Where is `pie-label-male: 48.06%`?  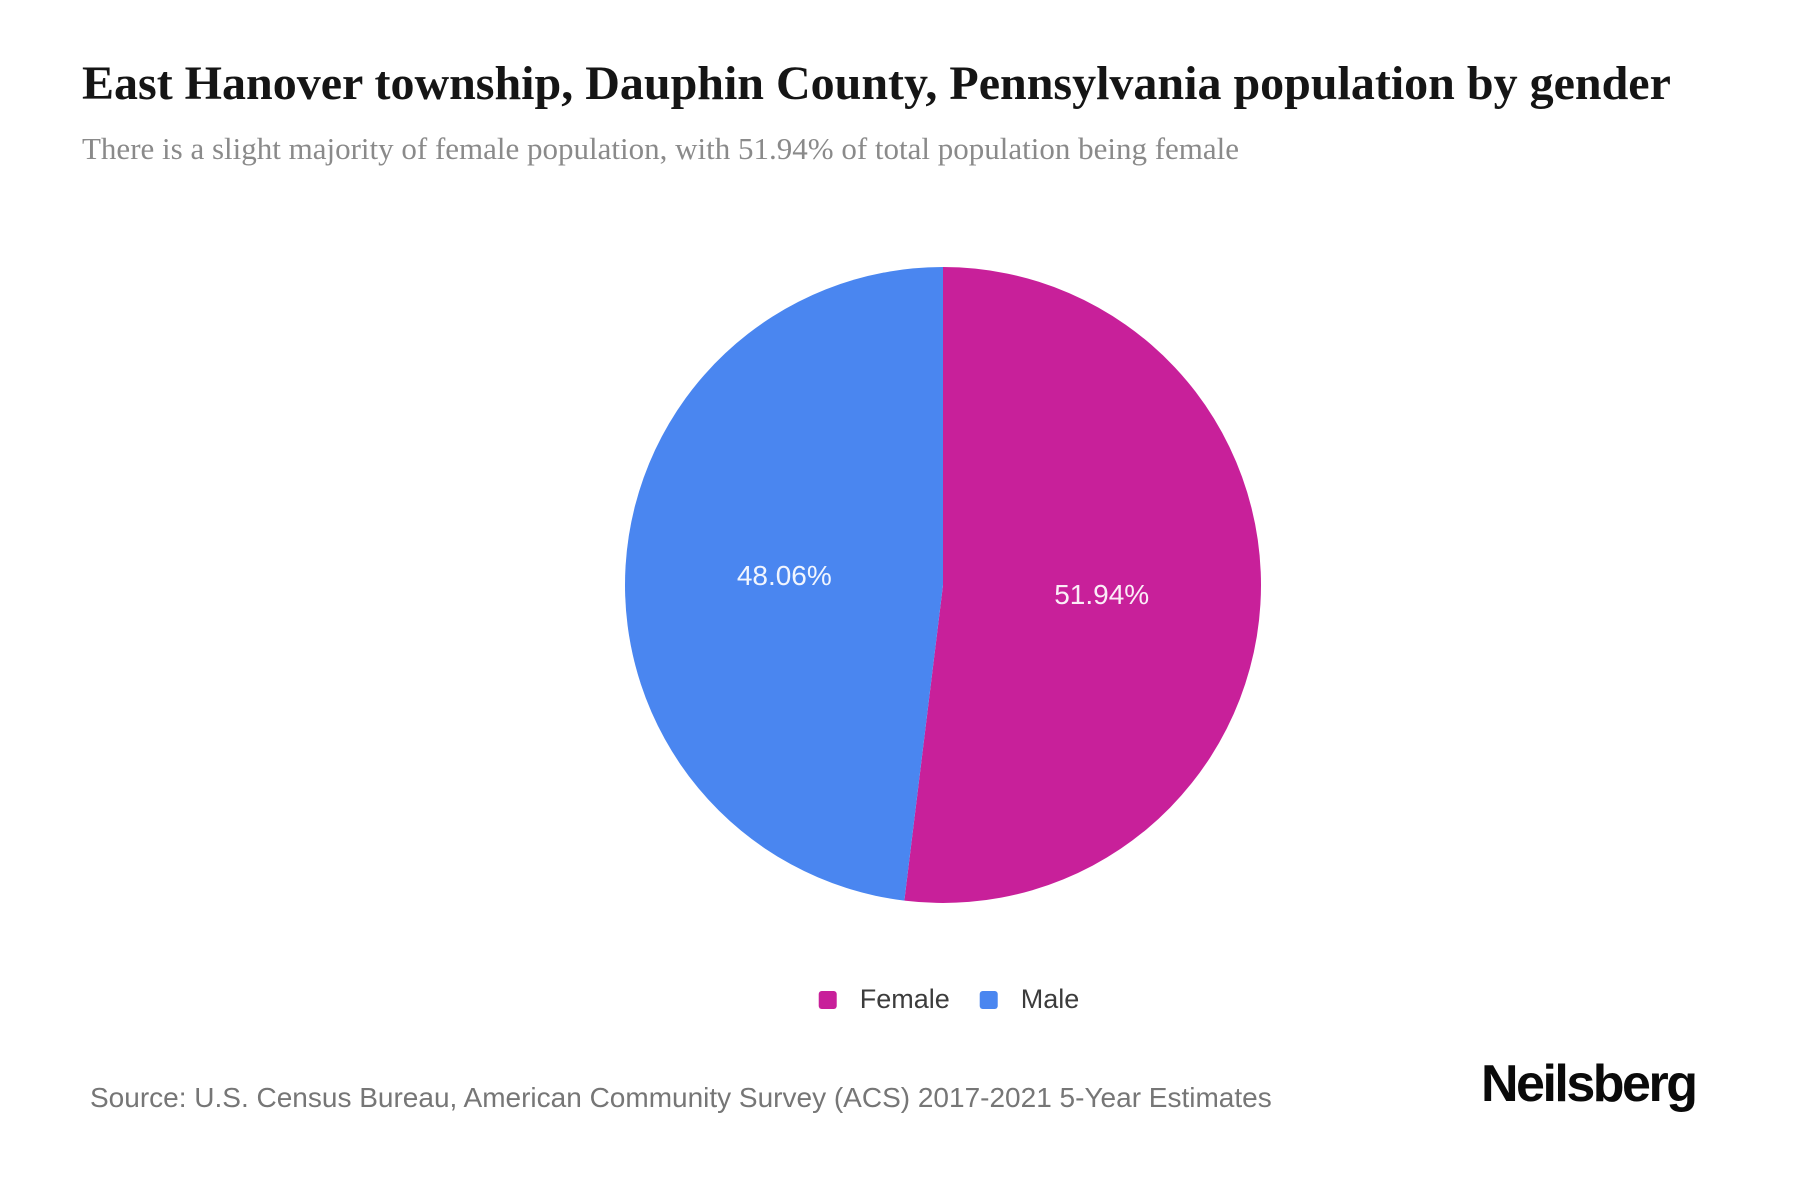 pie-label-male: 48.06% is located at coordinates (784, 575).